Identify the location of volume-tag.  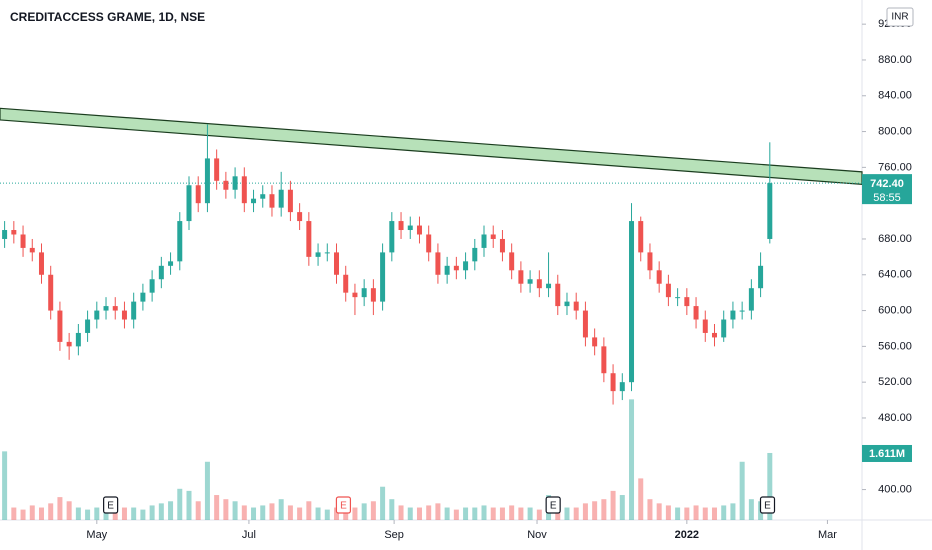
(887, 453).